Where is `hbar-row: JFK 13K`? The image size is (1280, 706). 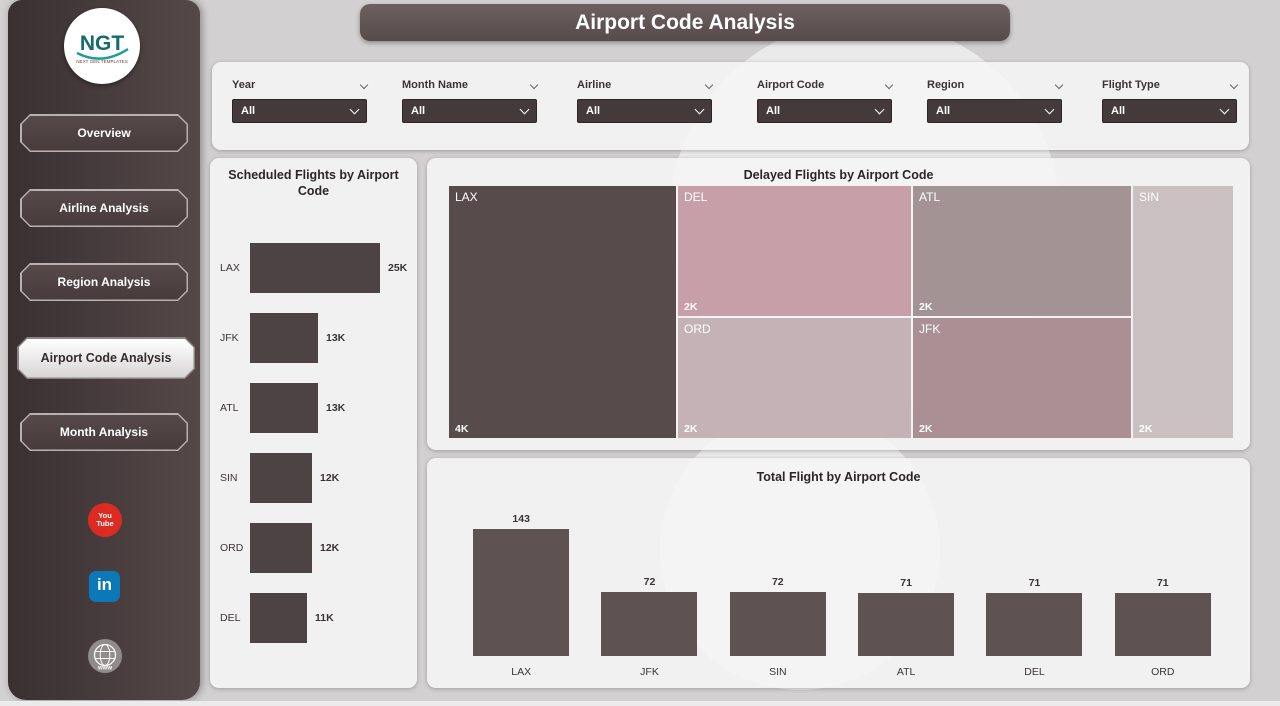 hbar-row: JFK 13K is located at coordinates (315, 338).